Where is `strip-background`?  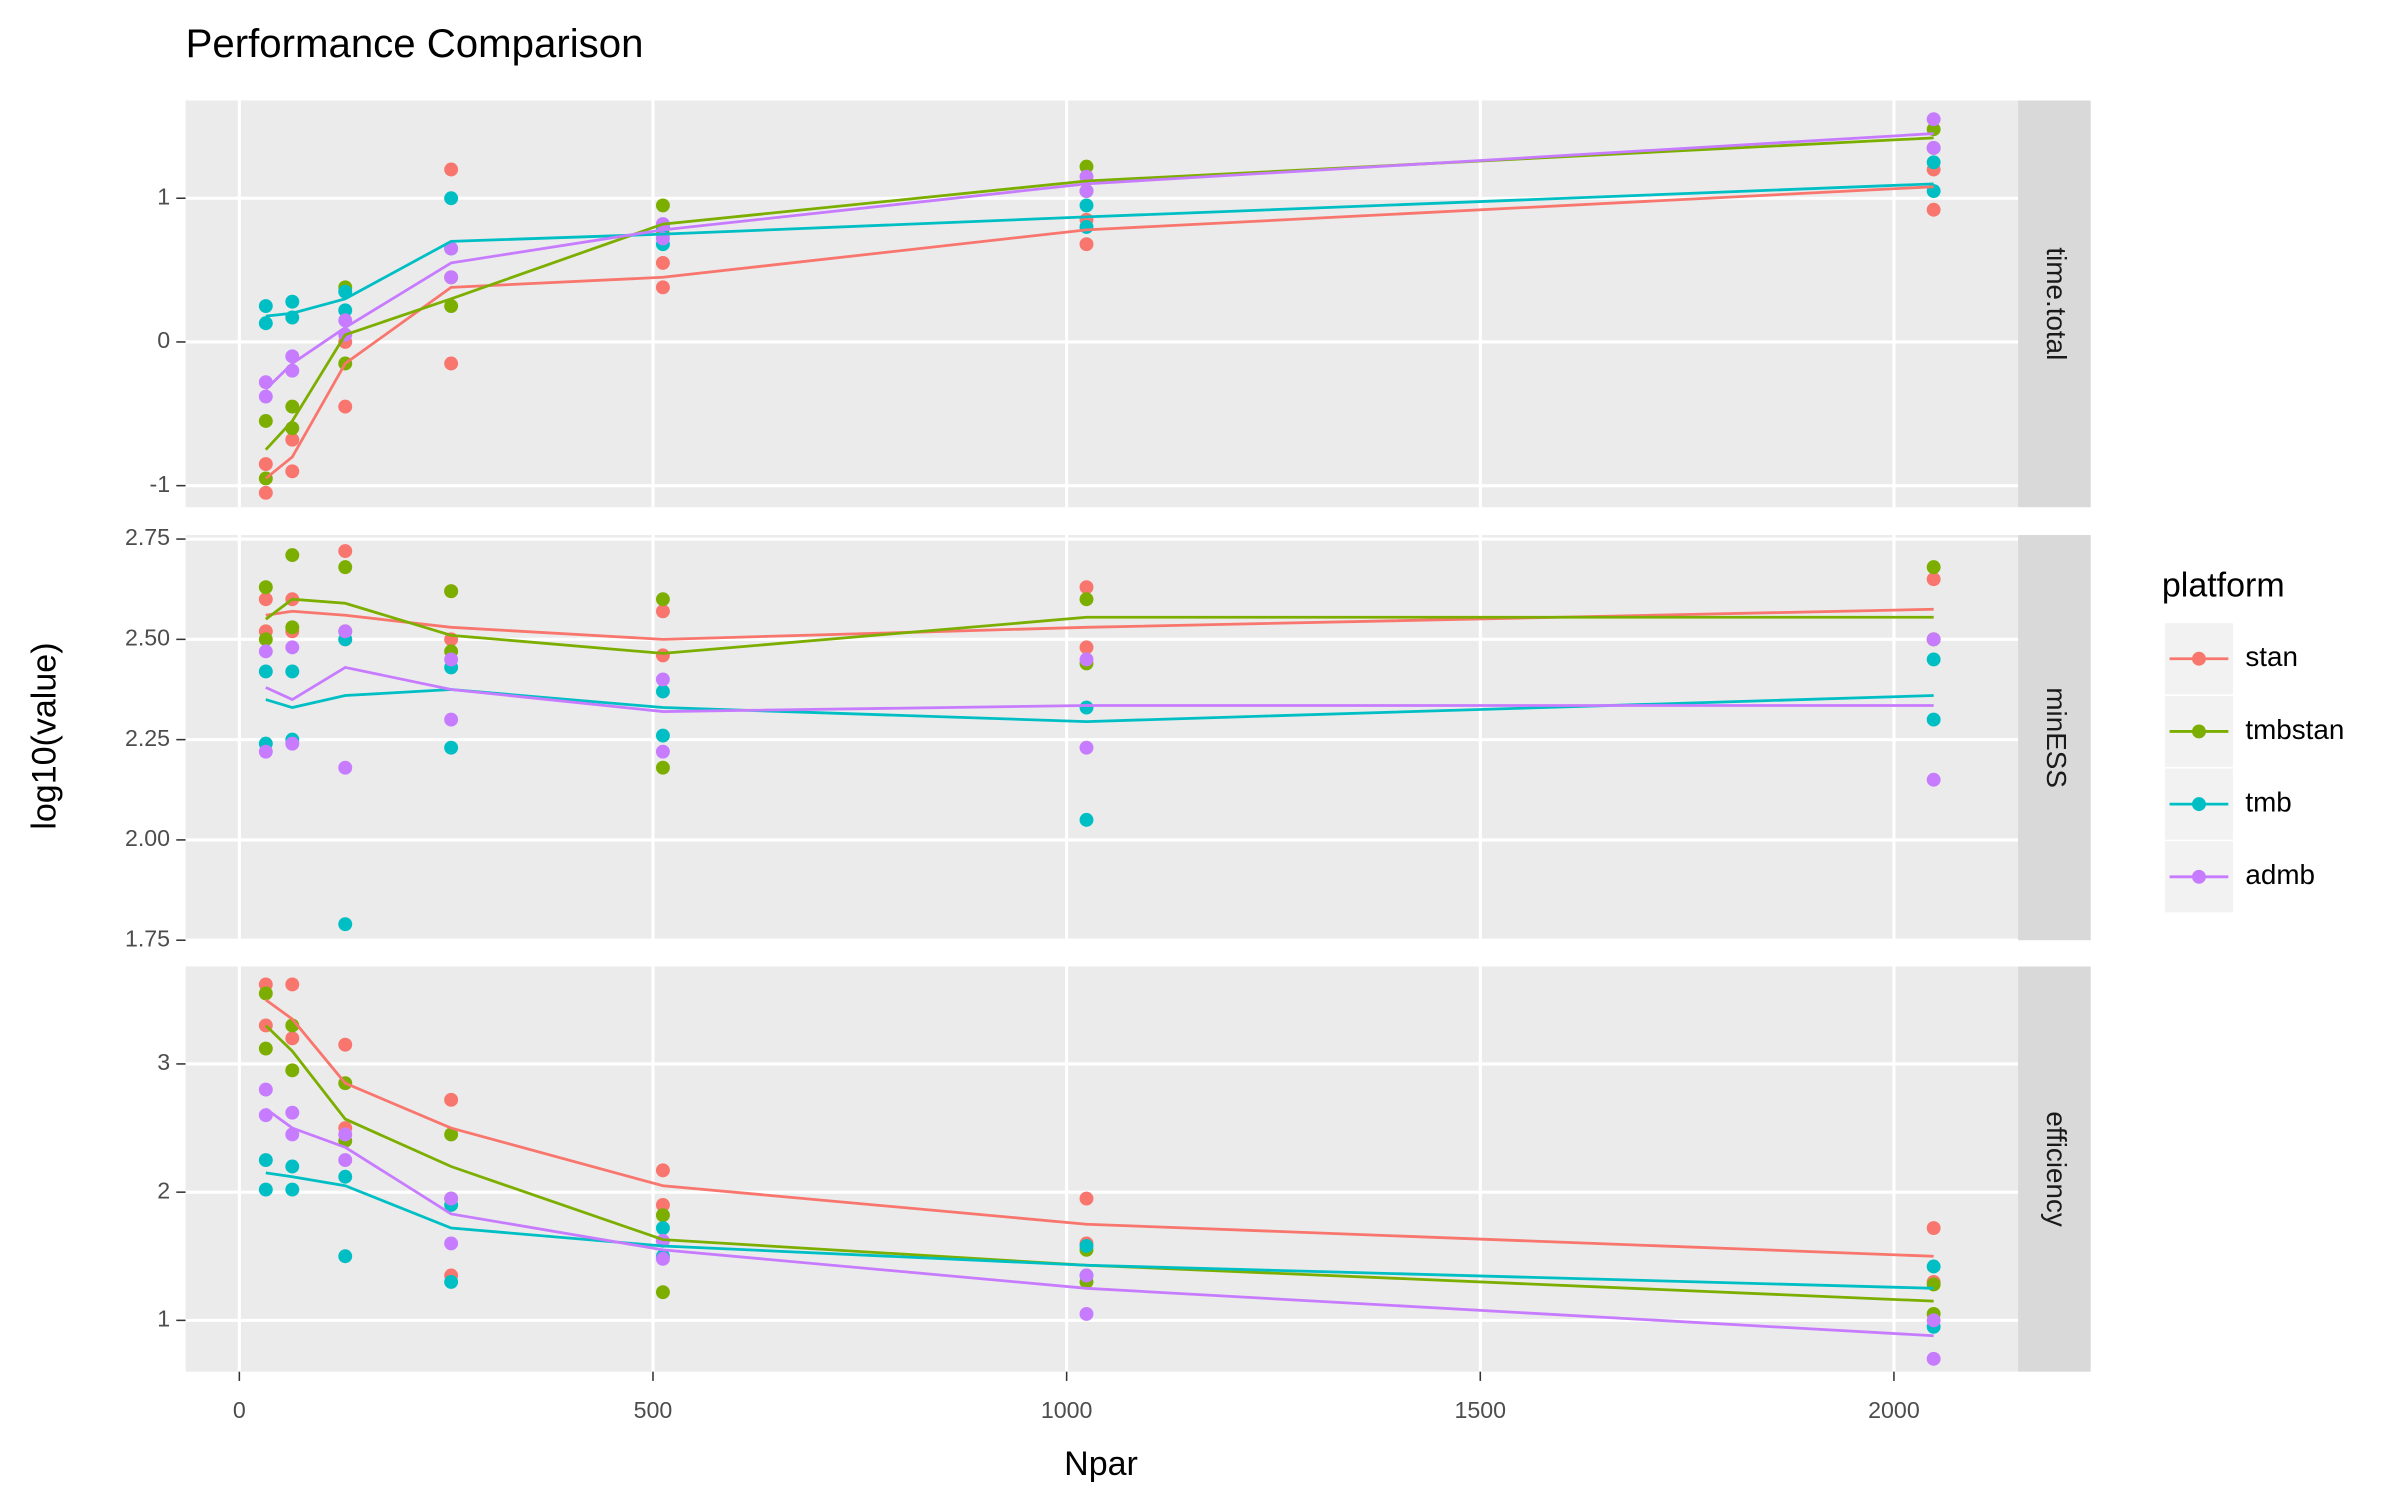 strip-background is located at coordinates (2054, 738).